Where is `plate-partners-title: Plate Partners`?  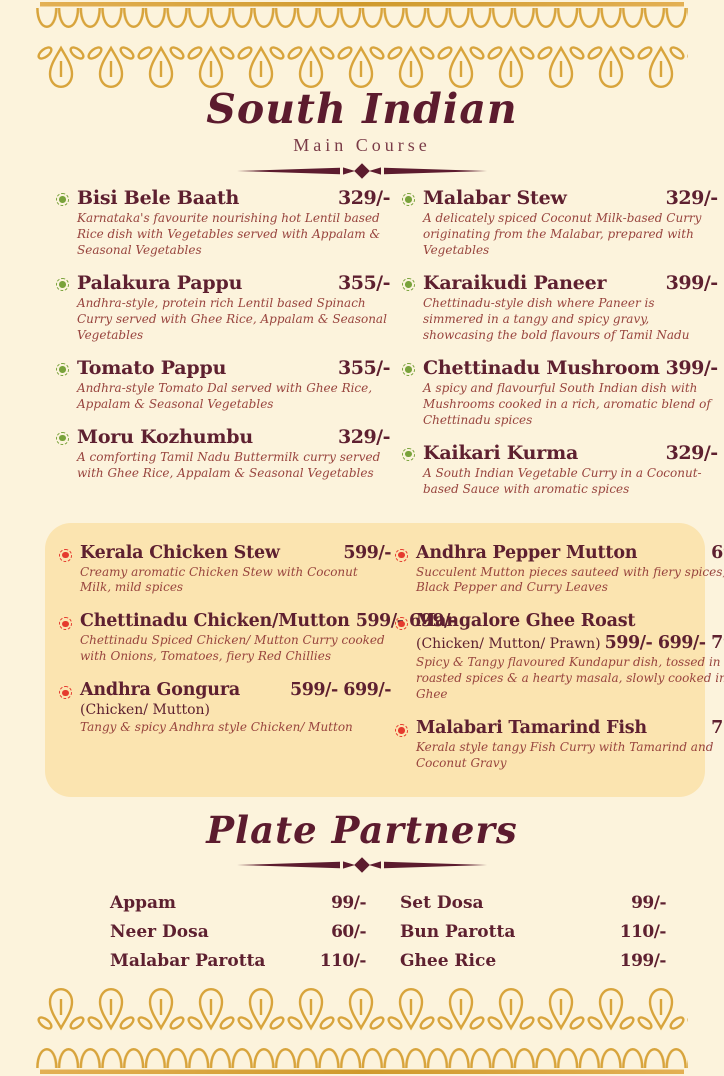
plate-partners-title: Plate Partners is located at coordinates (362, 830).